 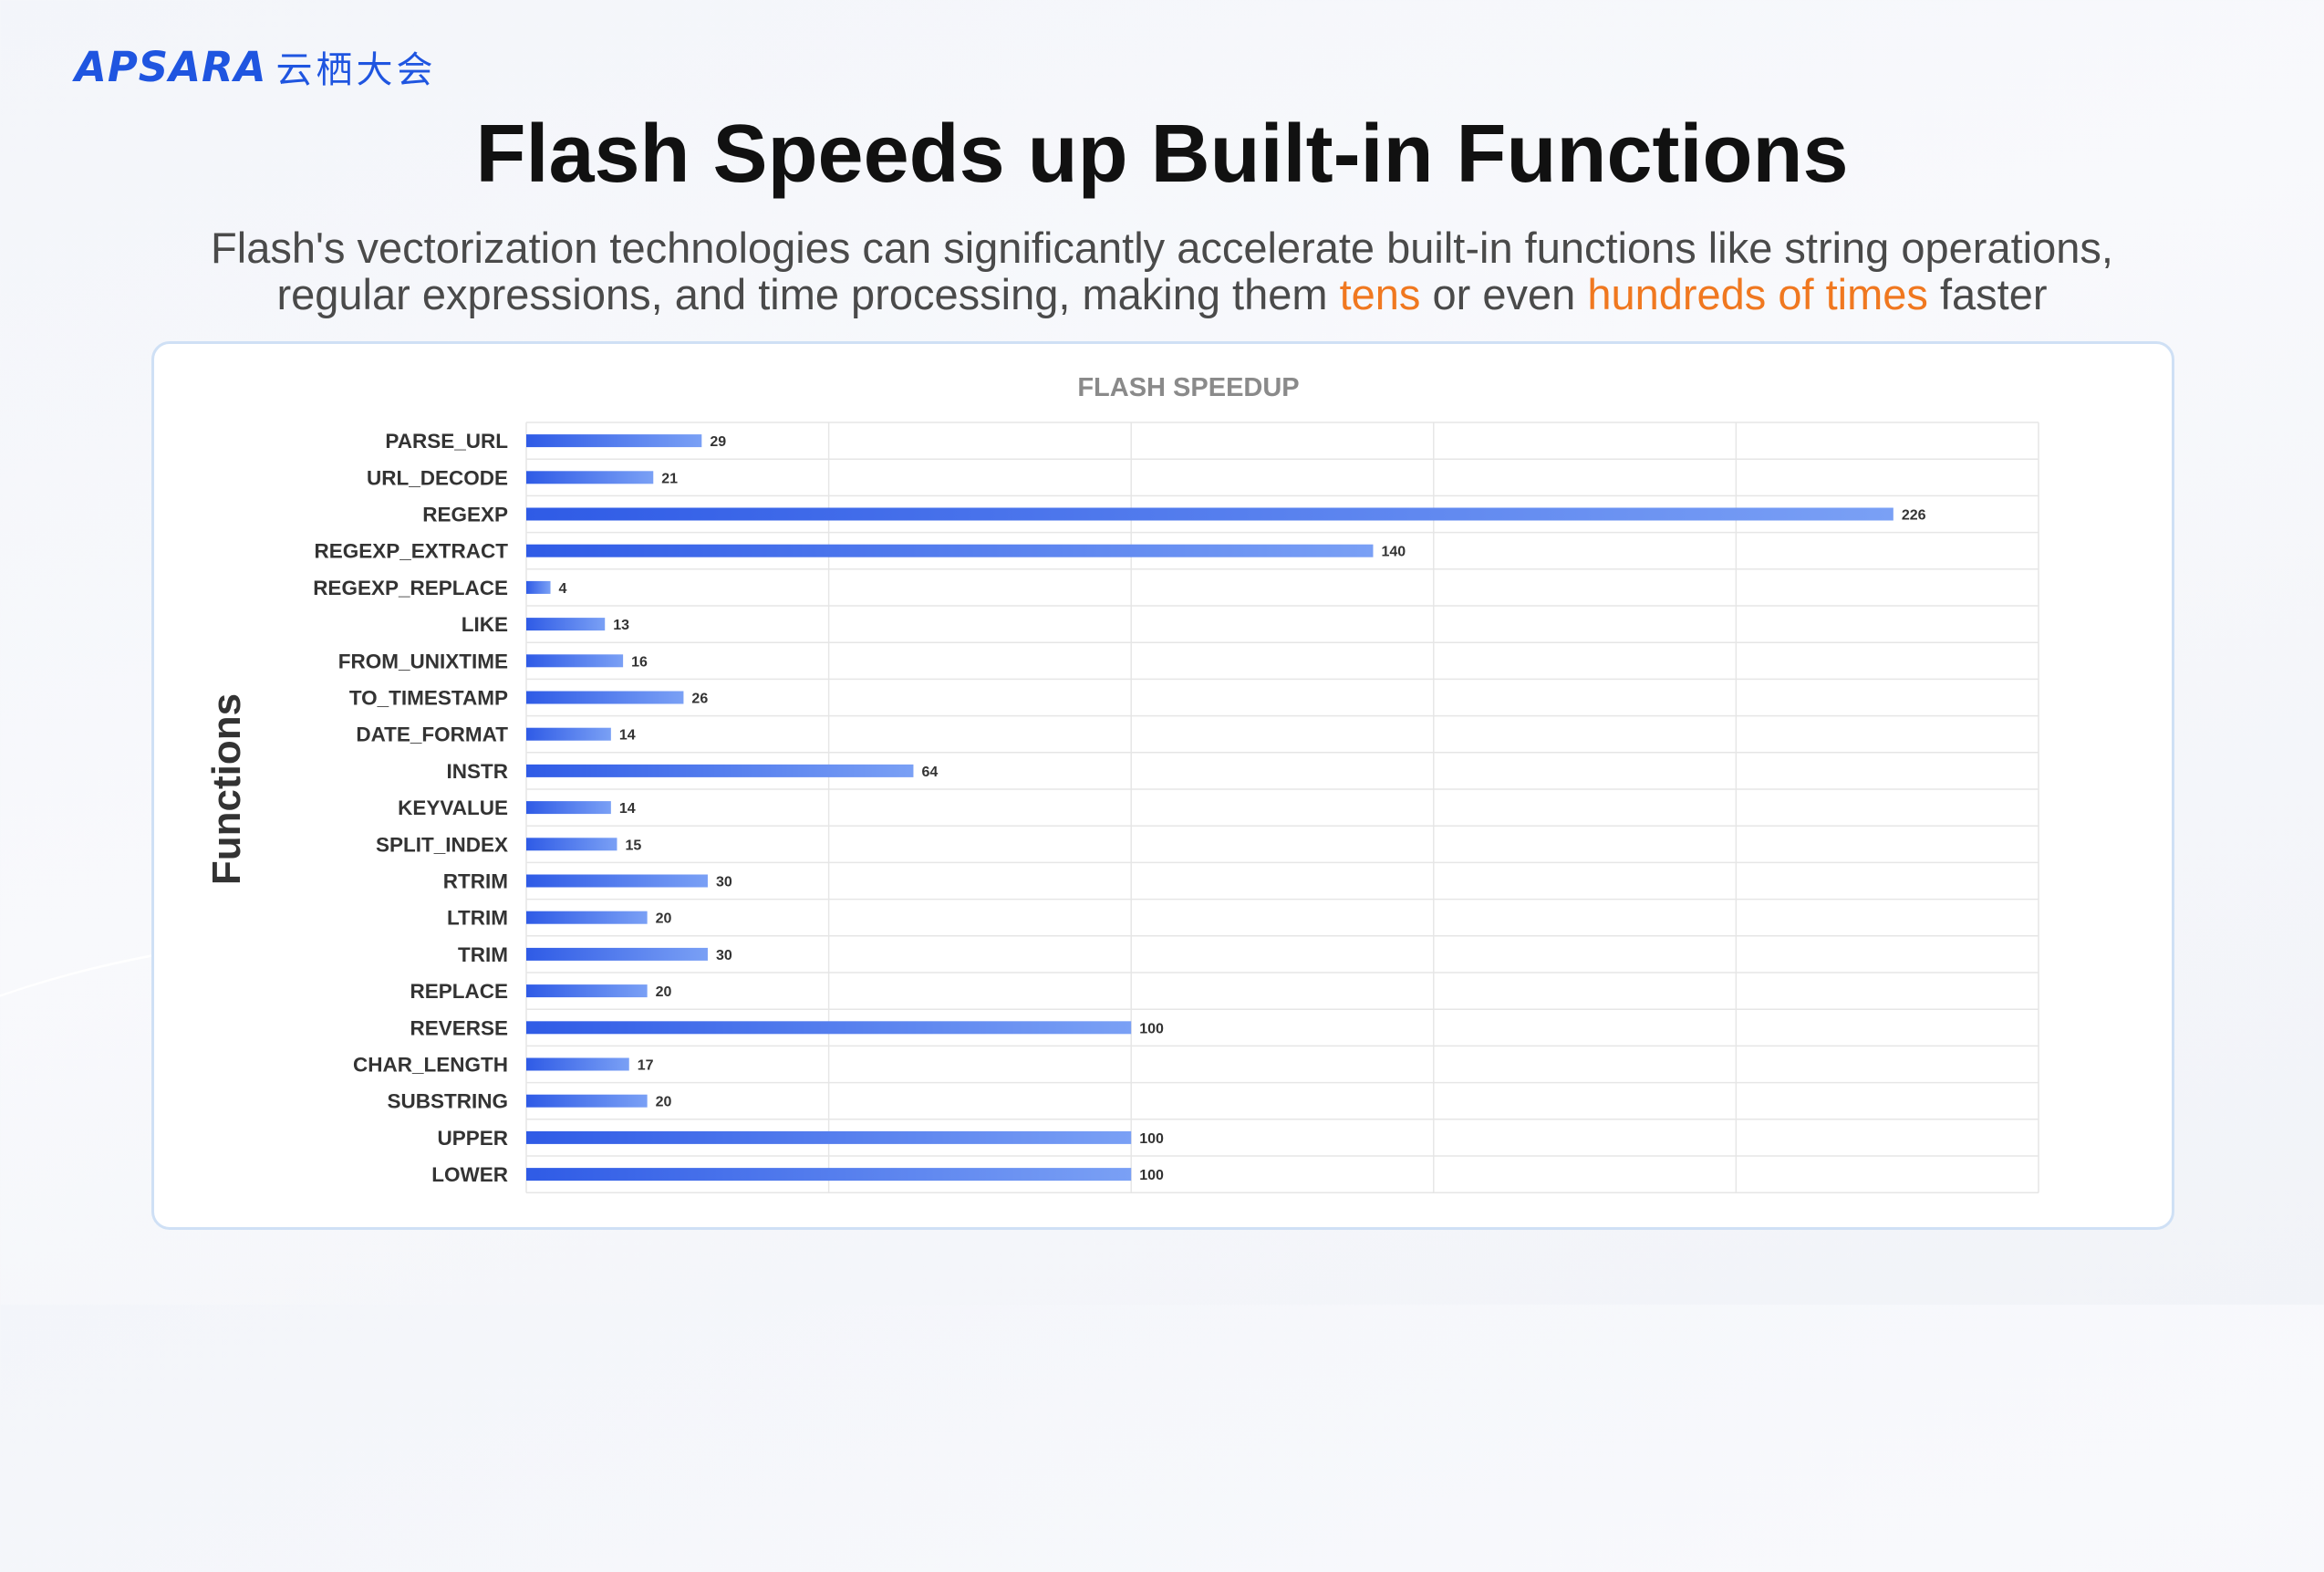 What do you see at coordinates (1914, 516) in the screenshot?
I see `value-label: 226` at bounding box center [1914, 516].